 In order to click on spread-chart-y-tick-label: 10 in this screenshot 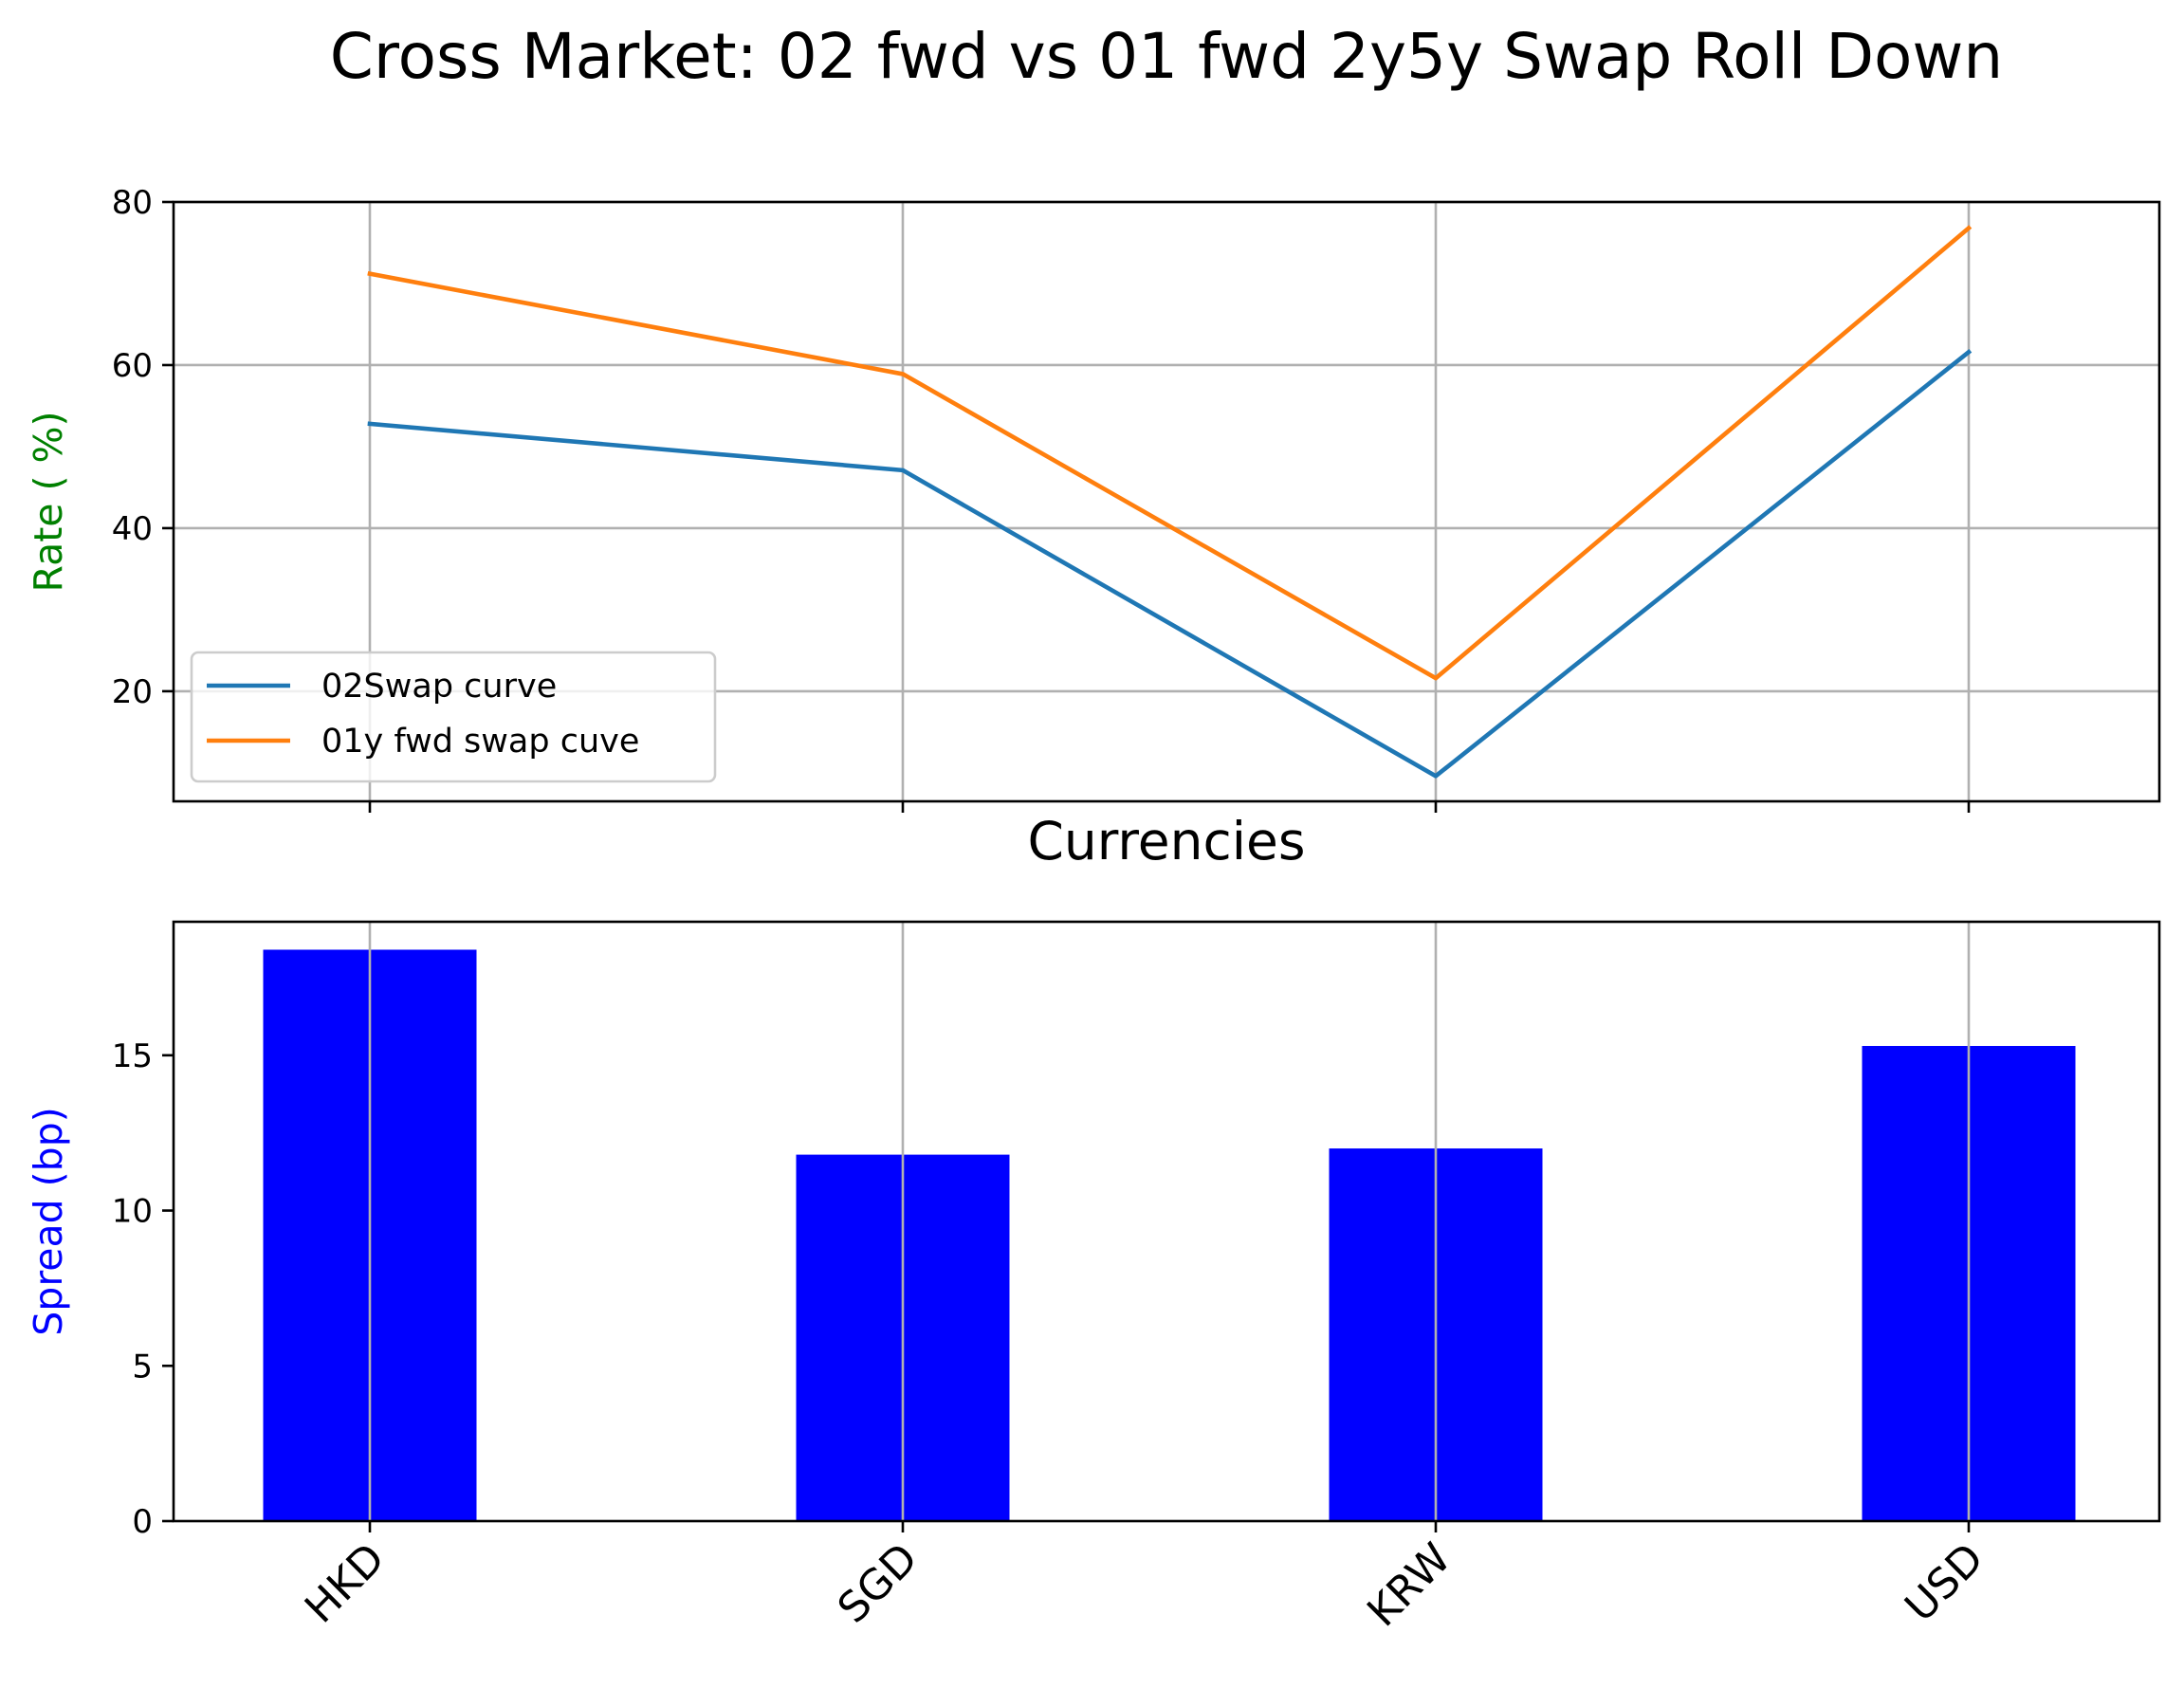, I will do `click(133, 1212)`.